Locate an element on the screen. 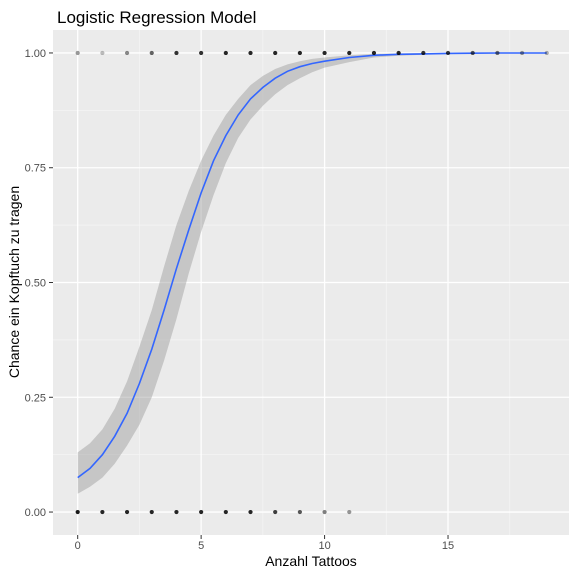 The width and height of the screenshot is (576, 581). x-tick-label: 10 is located at coordinates (324, 546).